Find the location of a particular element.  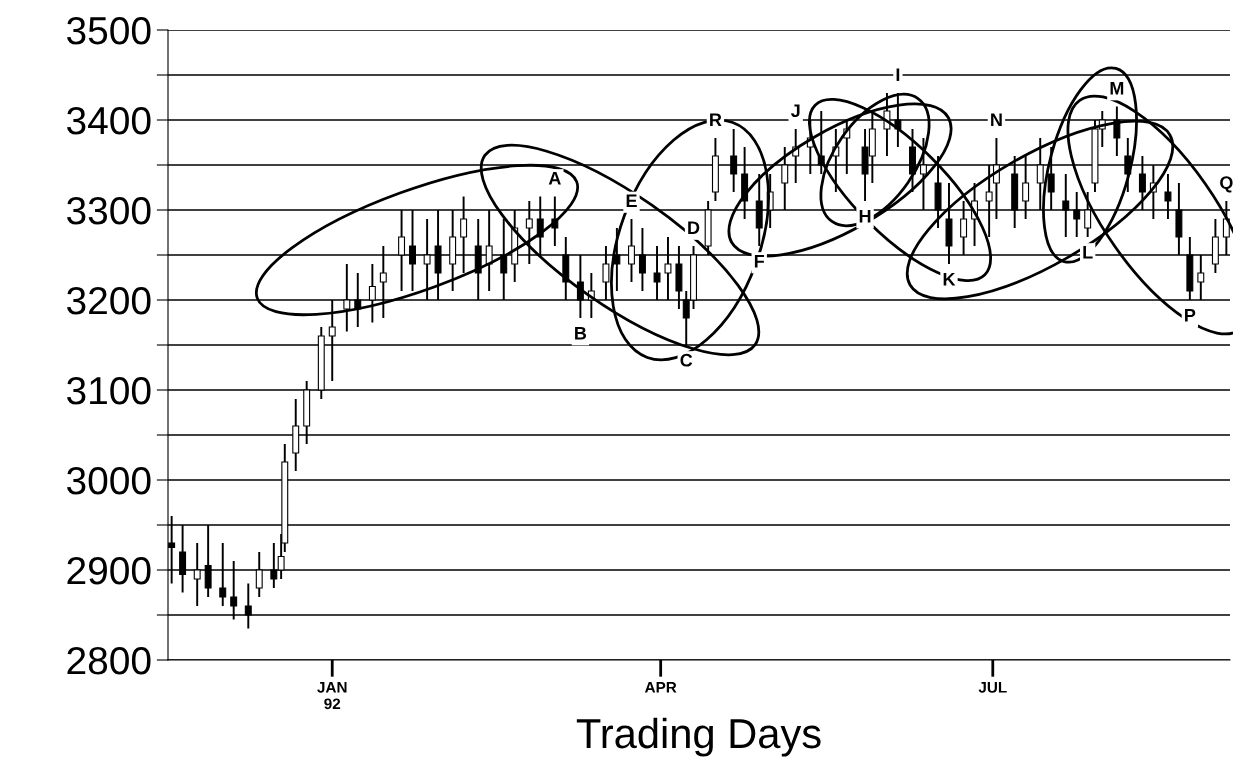

x-tick-label: JAN 92 is located at coordinates (332, 696).